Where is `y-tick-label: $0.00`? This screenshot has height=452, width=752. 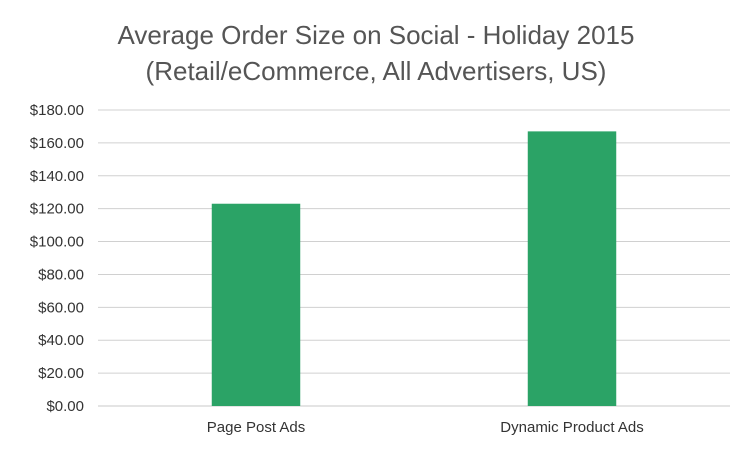 y-tick-label: $0.00 is located at coordinates (65, 406).